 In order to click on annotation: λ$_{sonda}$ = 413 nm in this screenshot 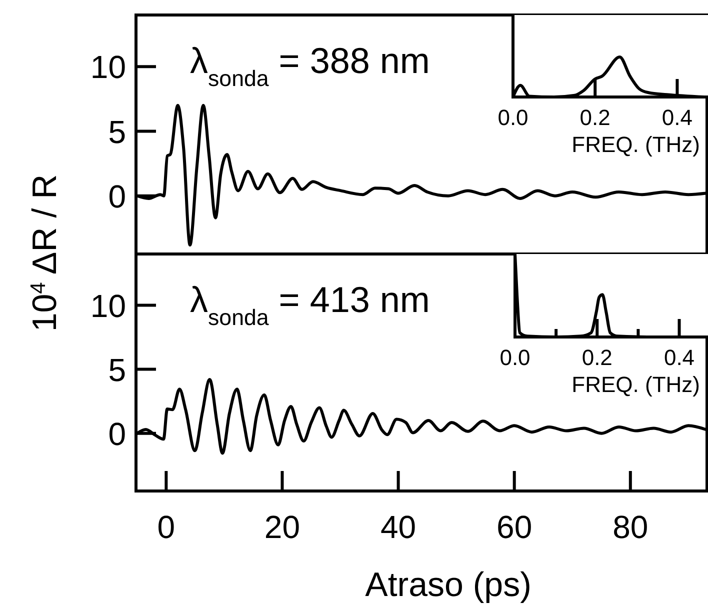, I will do `click(310, 304)`.